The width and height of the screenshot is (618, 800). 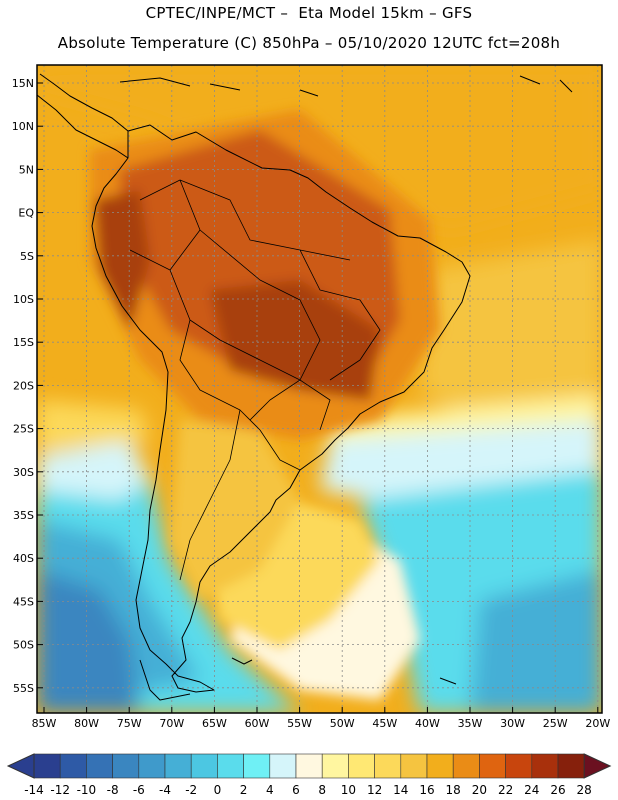 What do you see at coordinates (342, 723) in the screenshot?
I see `lon-tick-label: 50W` at bounding box center [342, 723].